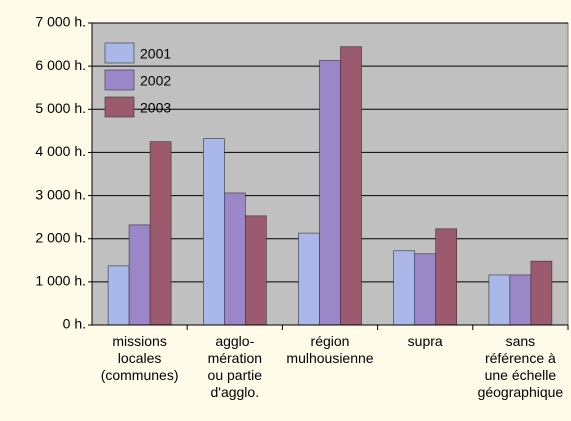  What do you see at coordinates (60, 237) in the screenshot?
I see `y-tick-label: 2 000 h.` at bounding box center [60, 237].